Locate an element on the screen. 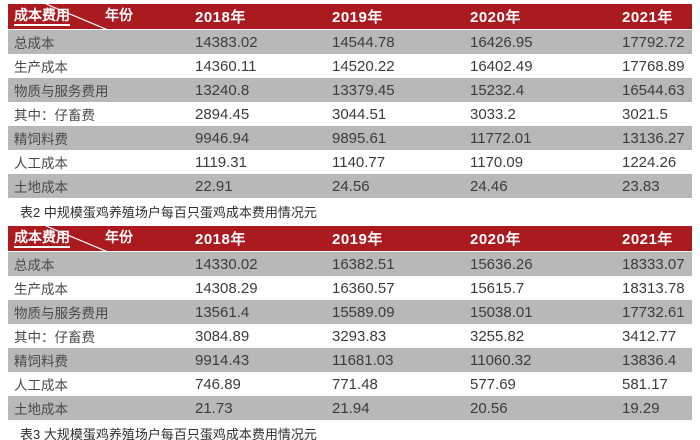 The width and height of the screenshot is (700, 440). value-cell: 14520.22 is located at coordinates (363, 66).